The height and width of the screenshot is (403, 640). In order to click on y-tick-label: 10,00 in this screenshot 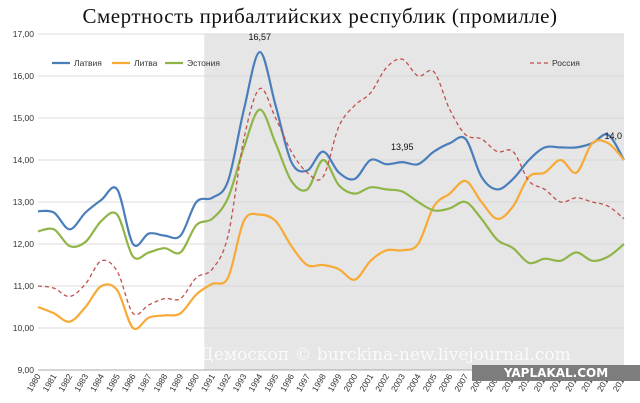, I will do `click(24, 328)`.